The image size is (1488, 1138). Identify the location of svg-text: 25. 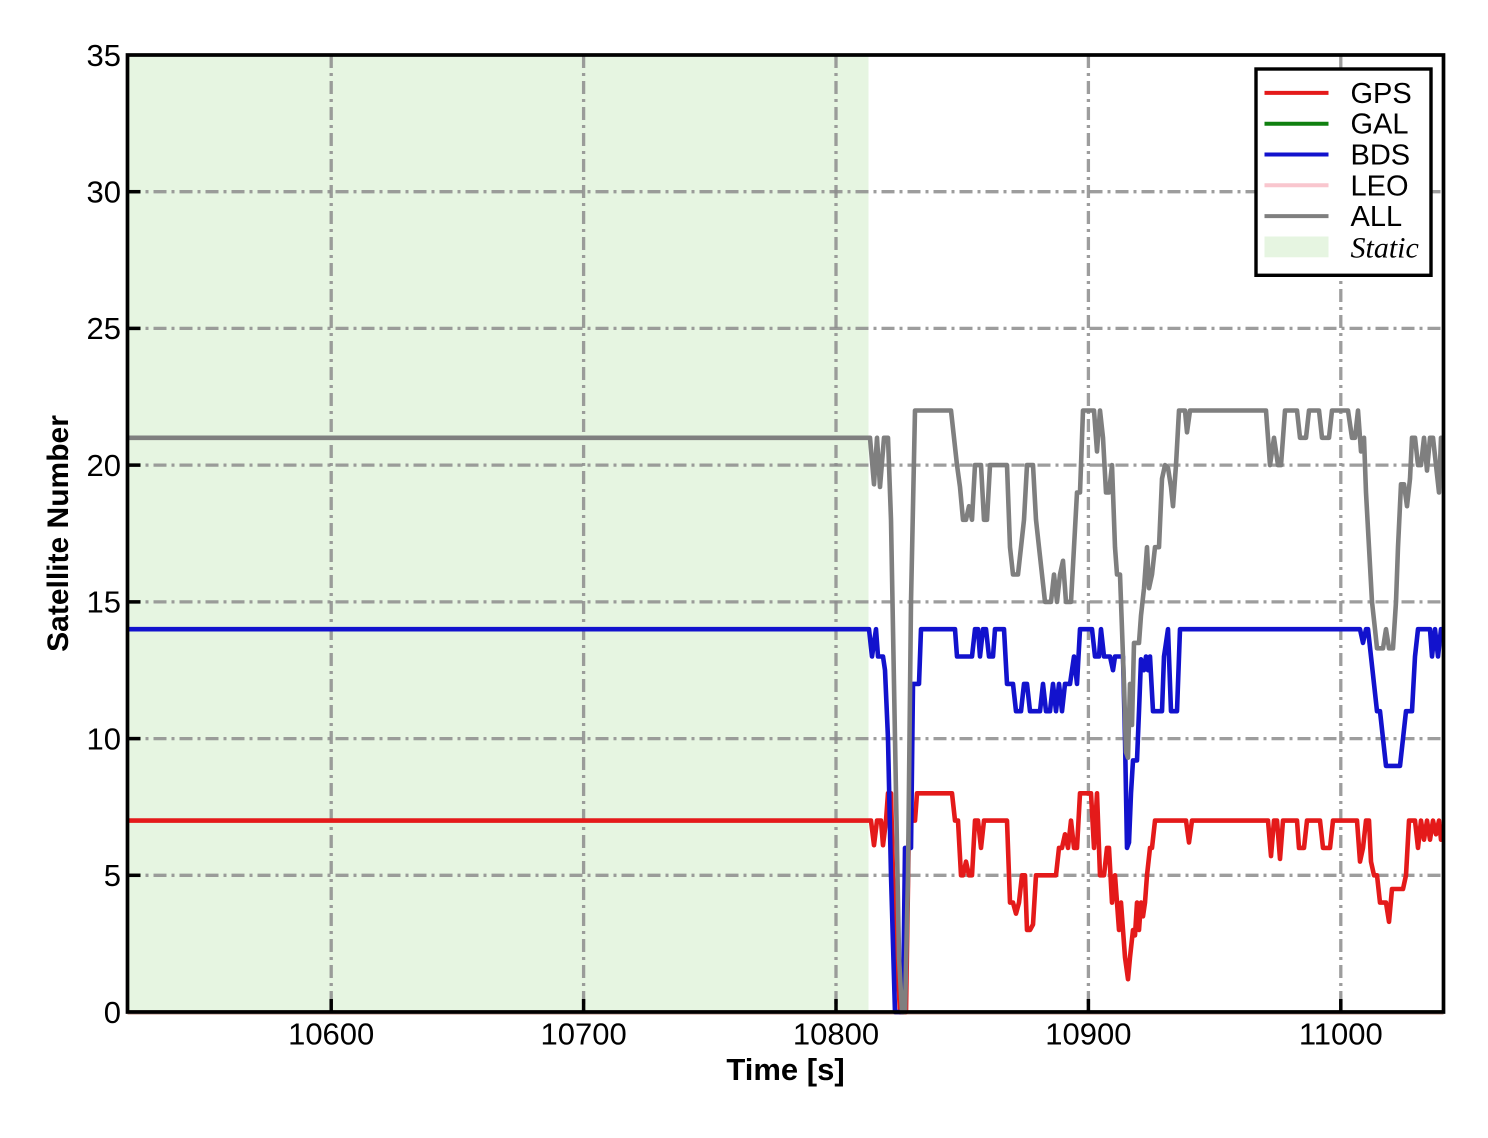
(104, 328).